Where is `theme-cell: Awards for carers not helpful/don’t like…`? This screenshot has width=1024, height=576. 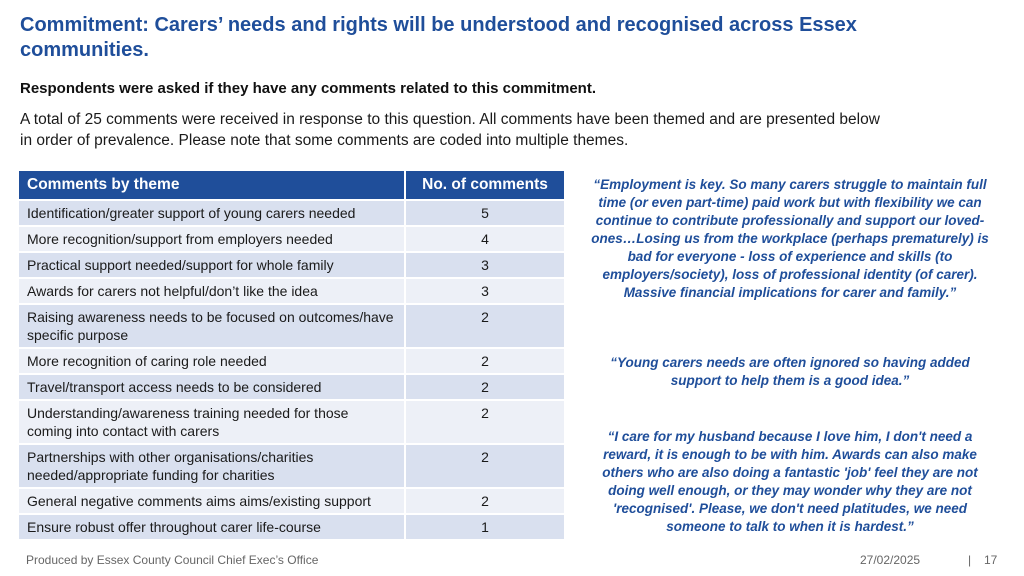 theme-cell: Awards for carers not helpful/don’t like… is located at coordinates (212, 290).